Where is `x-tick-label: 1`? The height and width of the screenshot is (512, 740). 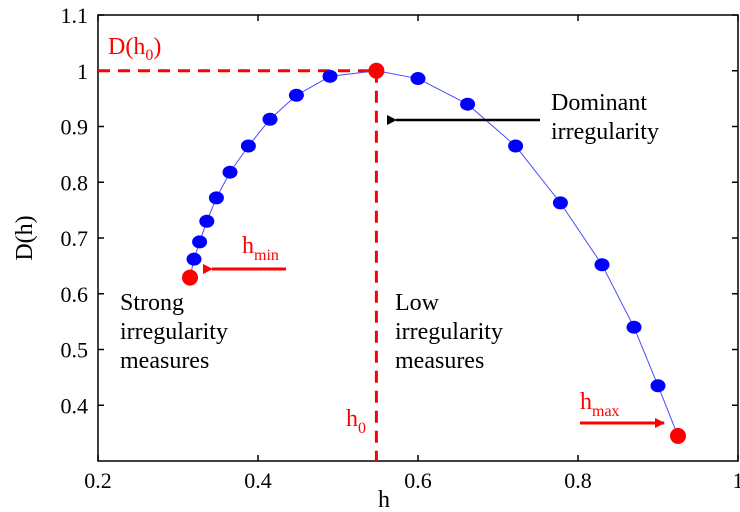
x-tick-label: 1 is located at coordinates (736, 480).